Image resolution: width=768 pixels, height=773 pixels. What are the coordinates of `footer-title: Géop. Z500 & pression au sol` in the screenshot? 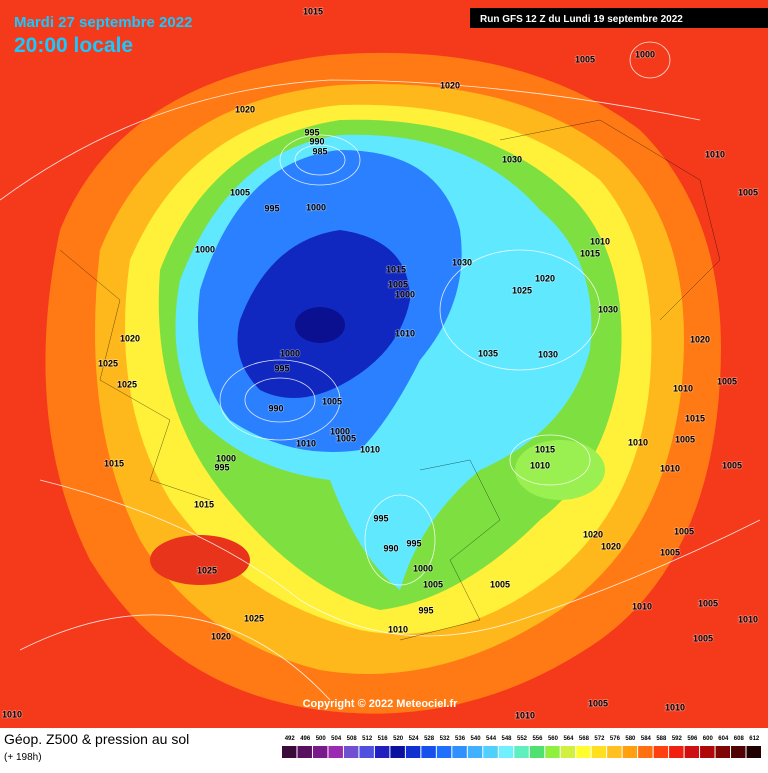 It's located at (96, 739).